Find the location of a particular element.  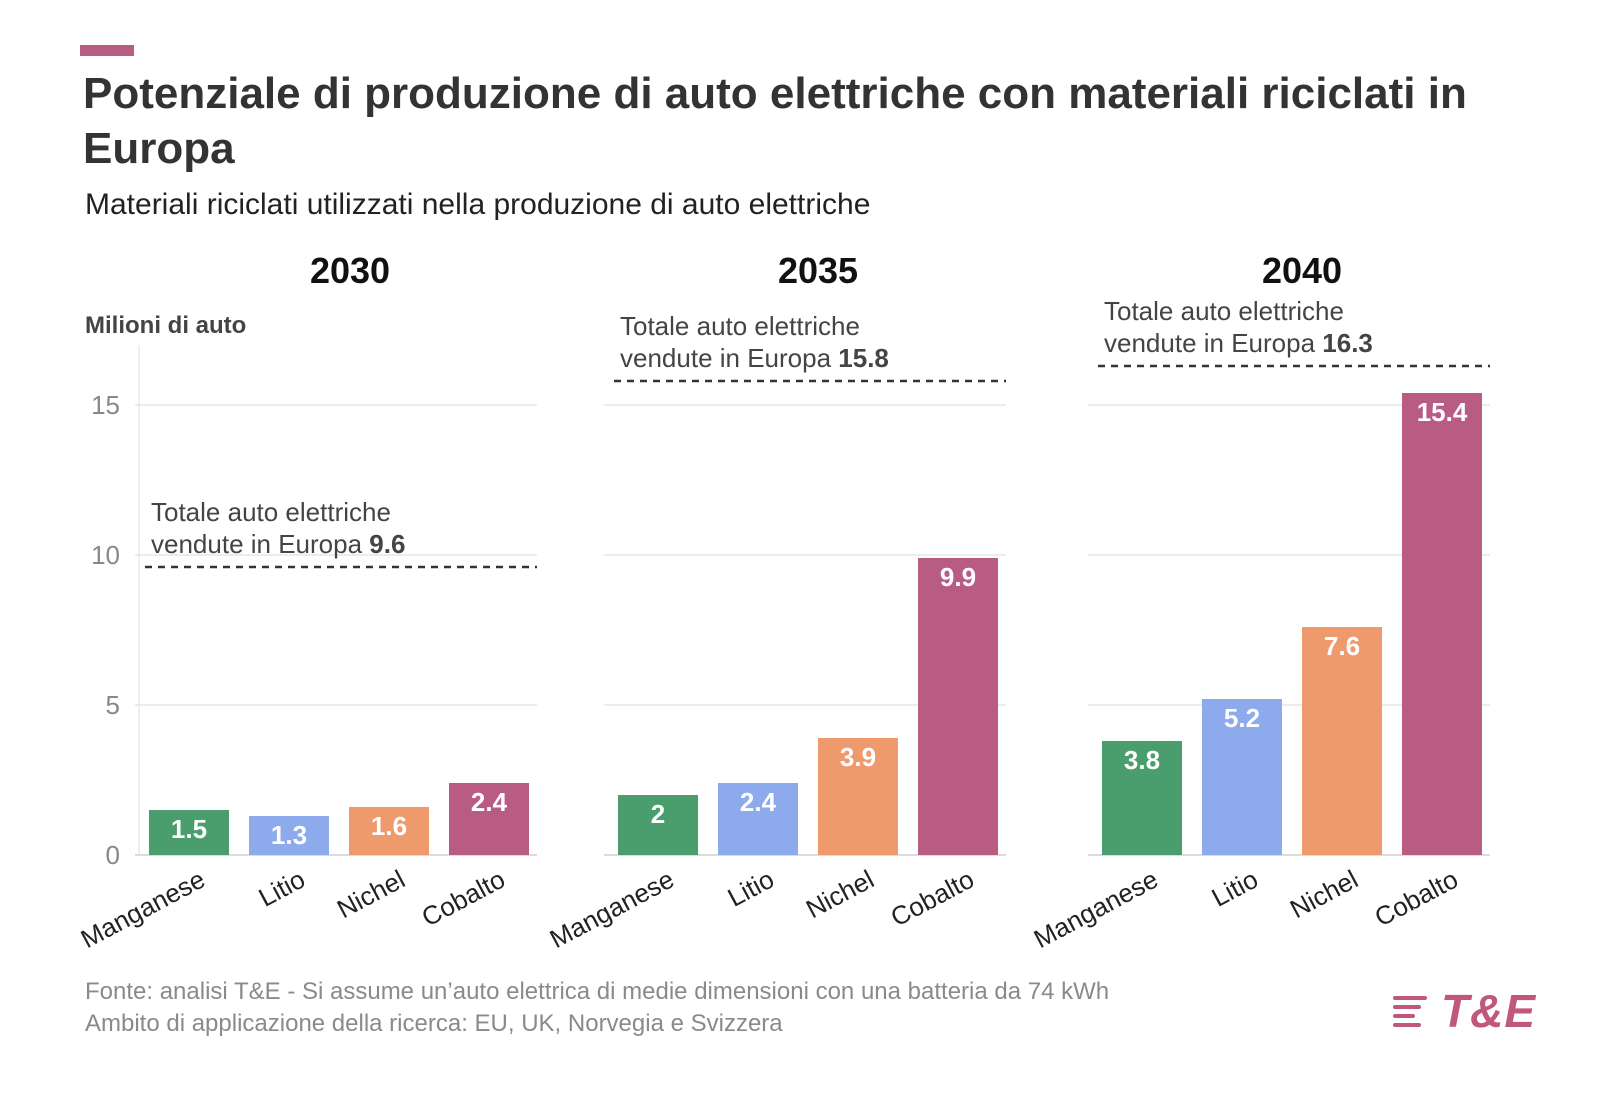

y-tick-label: 10 is located at coordinates (105, 555).